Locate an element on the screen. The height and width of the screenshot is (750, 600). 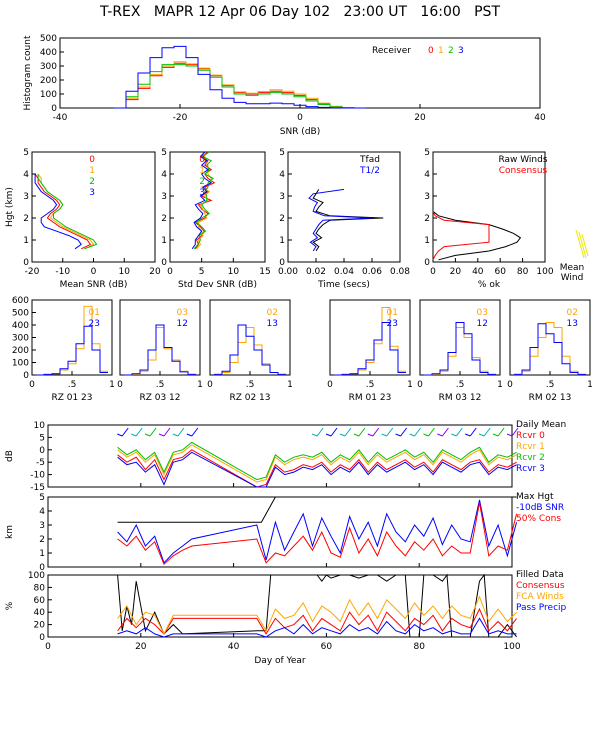
time-xtick-label: 0.08 is located at coordinates (400, 272).